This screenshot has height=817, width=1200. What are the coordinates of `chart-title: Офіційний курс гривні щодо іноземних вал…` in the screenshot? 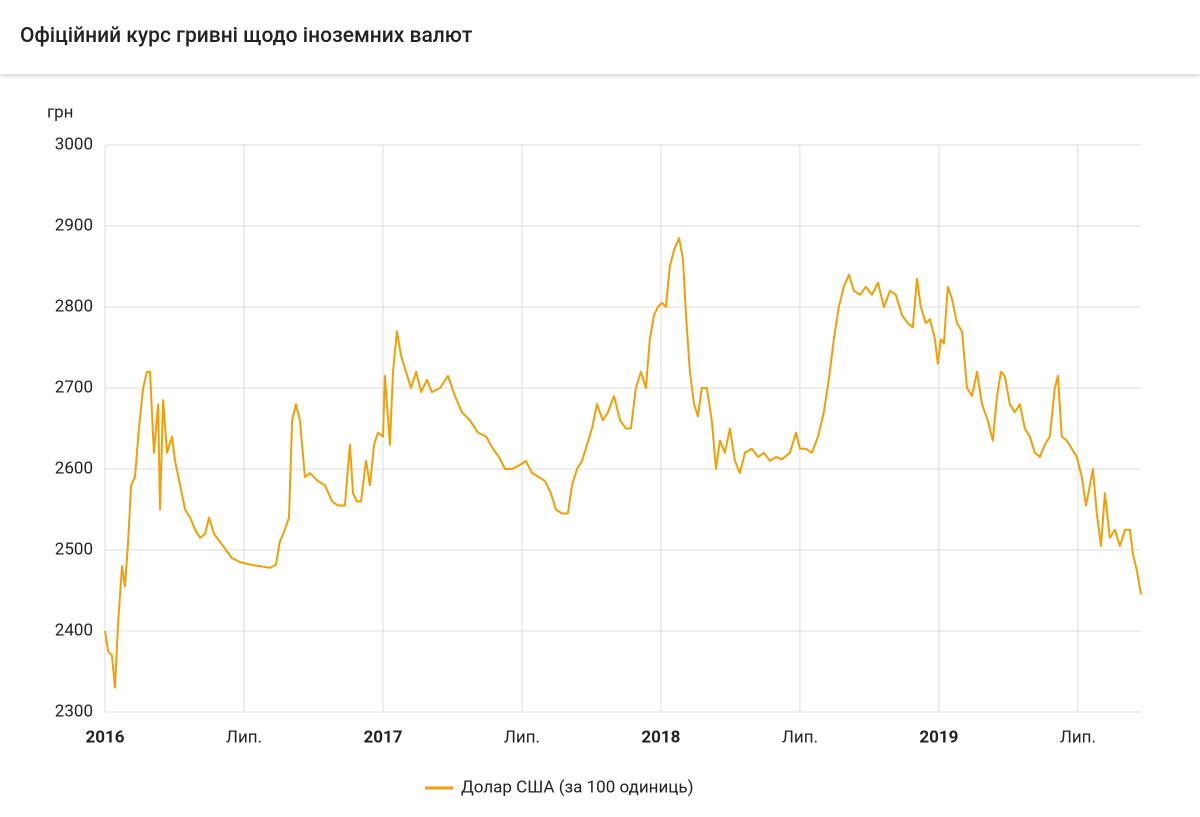 It's located at (246, 36).